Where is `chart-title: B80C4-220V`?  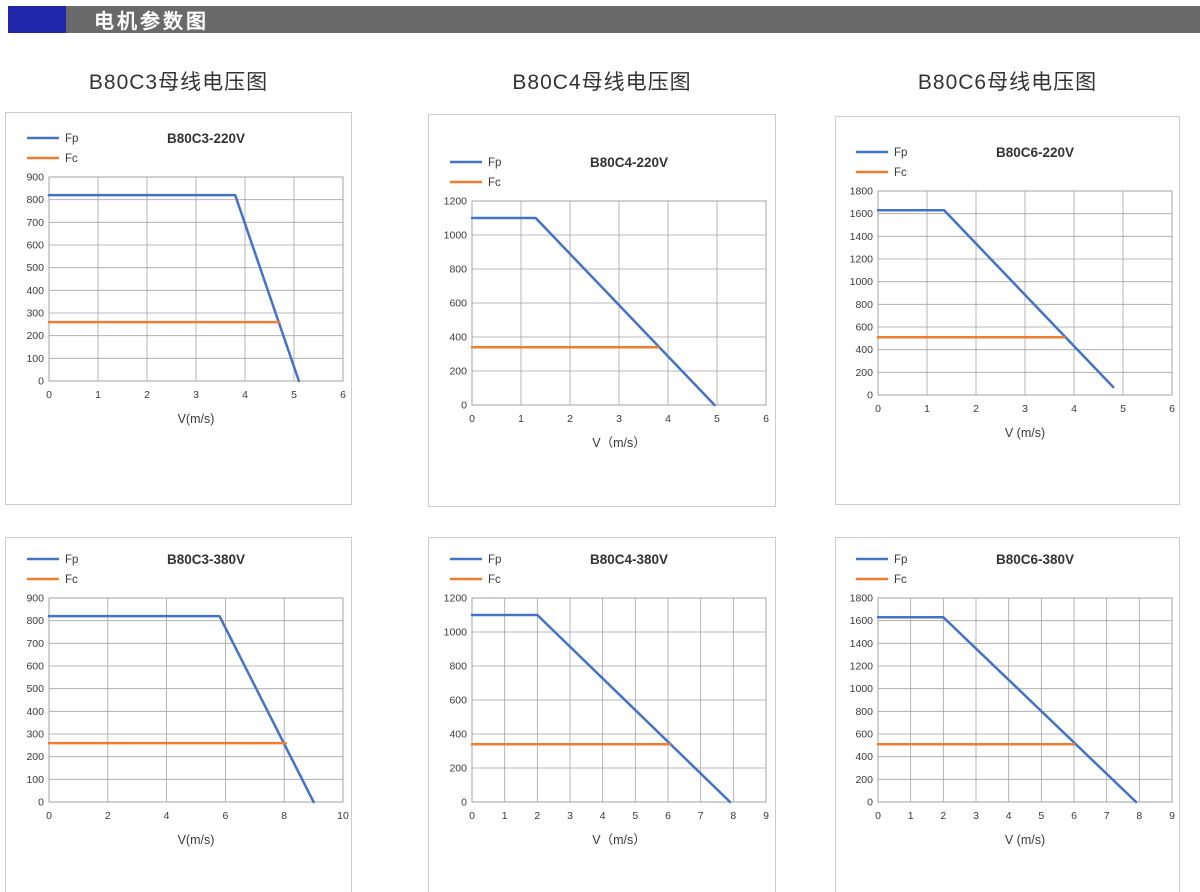 chart-title: B80C4-220V is located at coordinates (629, 162).